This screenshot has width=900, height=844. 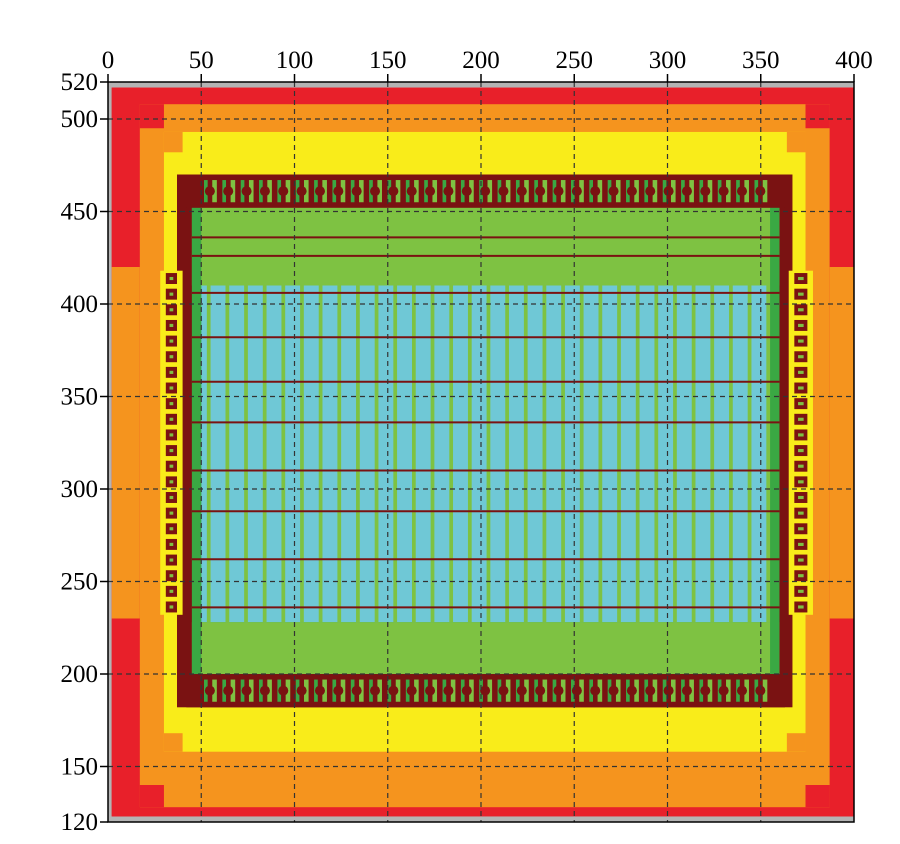 What do you see at coordinates (854, 60) in the screenshot?
I see `x-tick-label: 400` at bounding box center [854, 60].